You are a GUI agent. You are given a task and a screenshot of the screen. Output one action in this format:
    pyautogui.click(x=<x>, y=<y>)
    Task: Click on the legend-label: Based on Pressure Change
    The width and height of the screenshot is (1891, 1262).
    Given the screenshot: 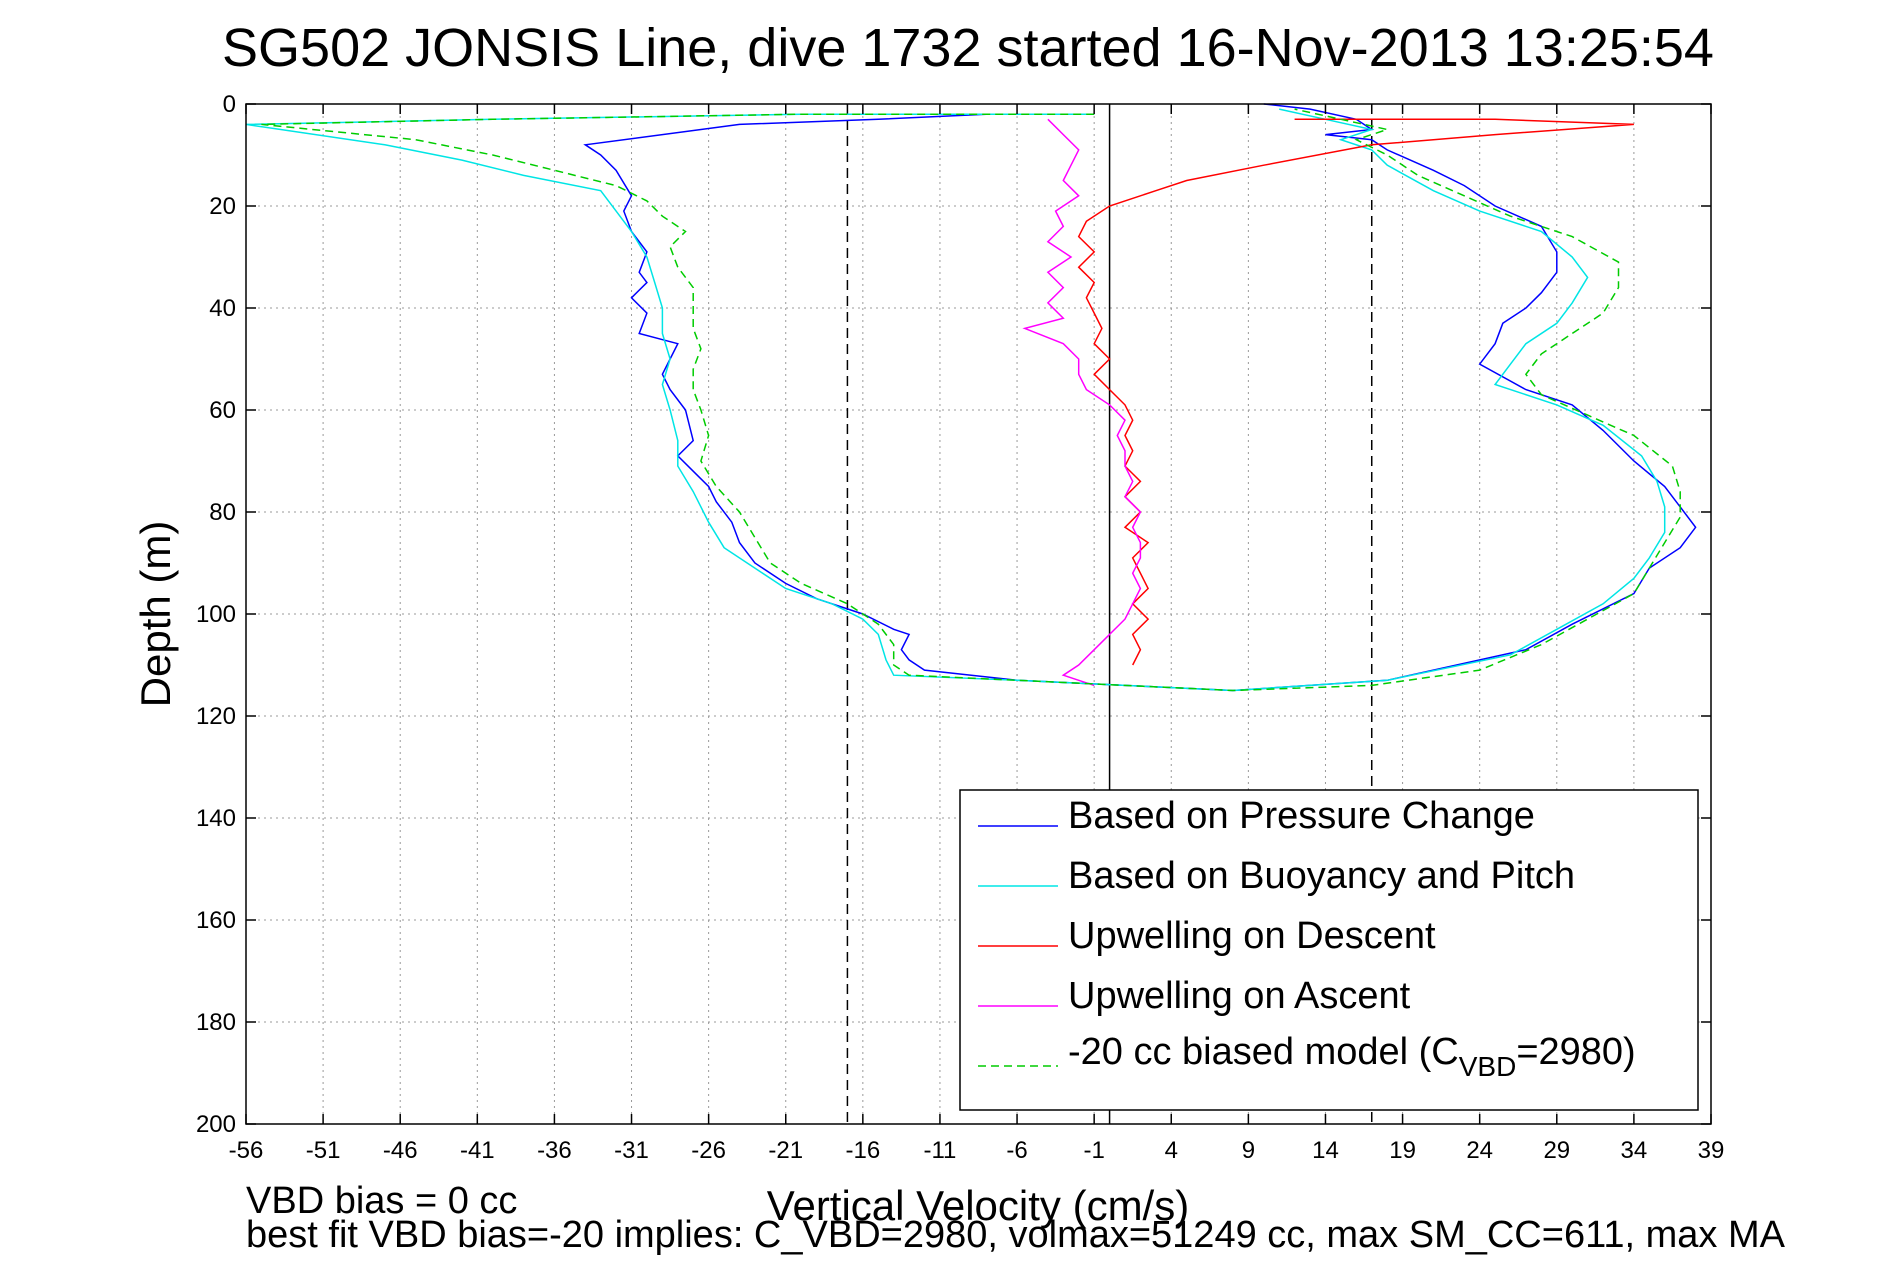 What is the action you would take?
    pyautogui.click(x=1301, y=816)
    